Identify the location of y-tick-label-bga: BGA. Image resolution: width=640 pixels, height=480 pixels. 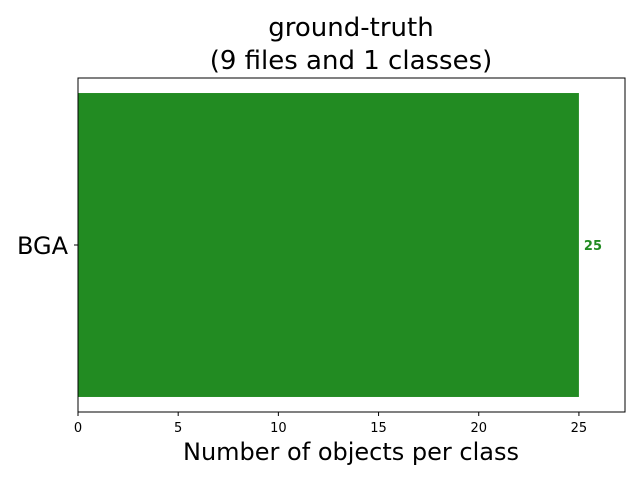
(43, 246).